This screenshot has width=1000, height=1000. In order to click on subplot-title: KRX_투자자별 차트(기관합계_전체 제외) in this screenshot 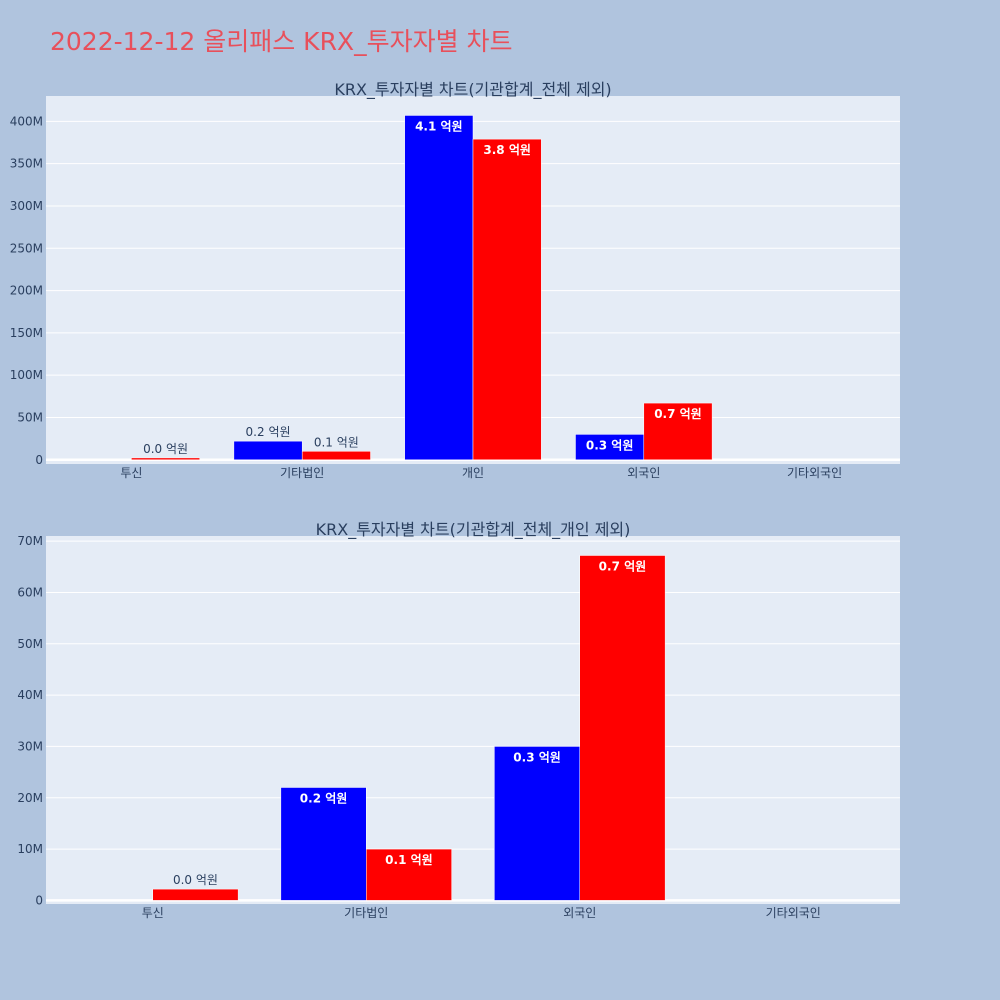, I will do `click(472, 90)`.